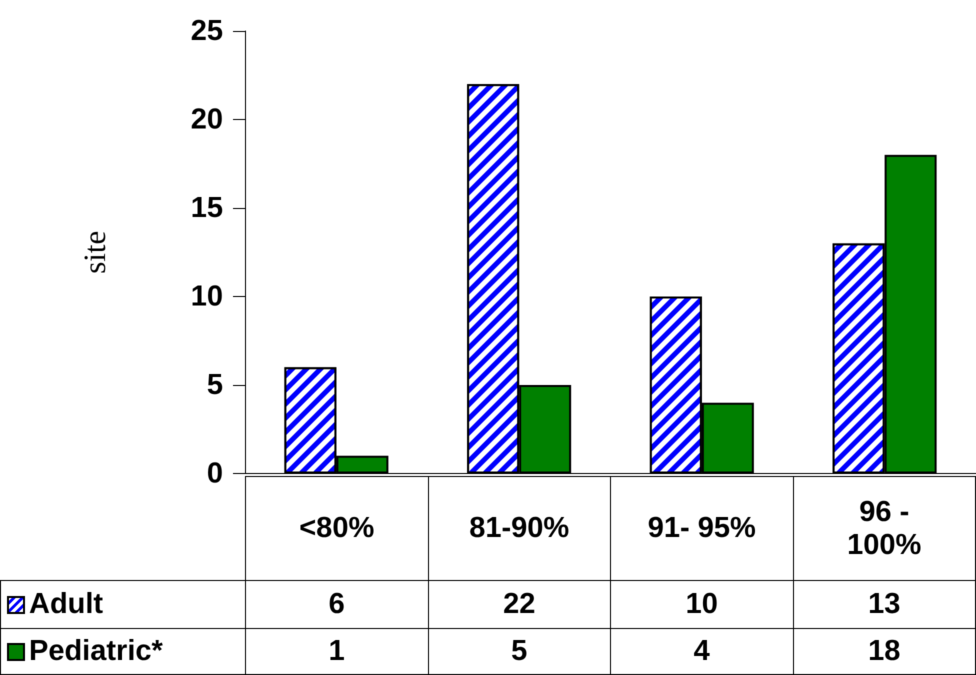 The image size is (976, 675). I want to click on data-label: 10, so click(701, 604).